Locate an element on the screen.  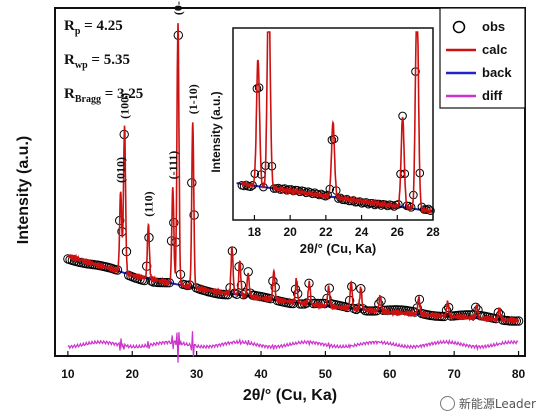
wechat-icon is located at coordinates (447, 403).